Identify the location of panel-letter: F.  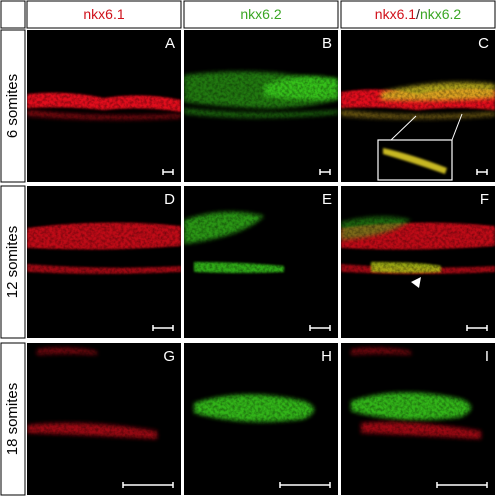
(484, 199).